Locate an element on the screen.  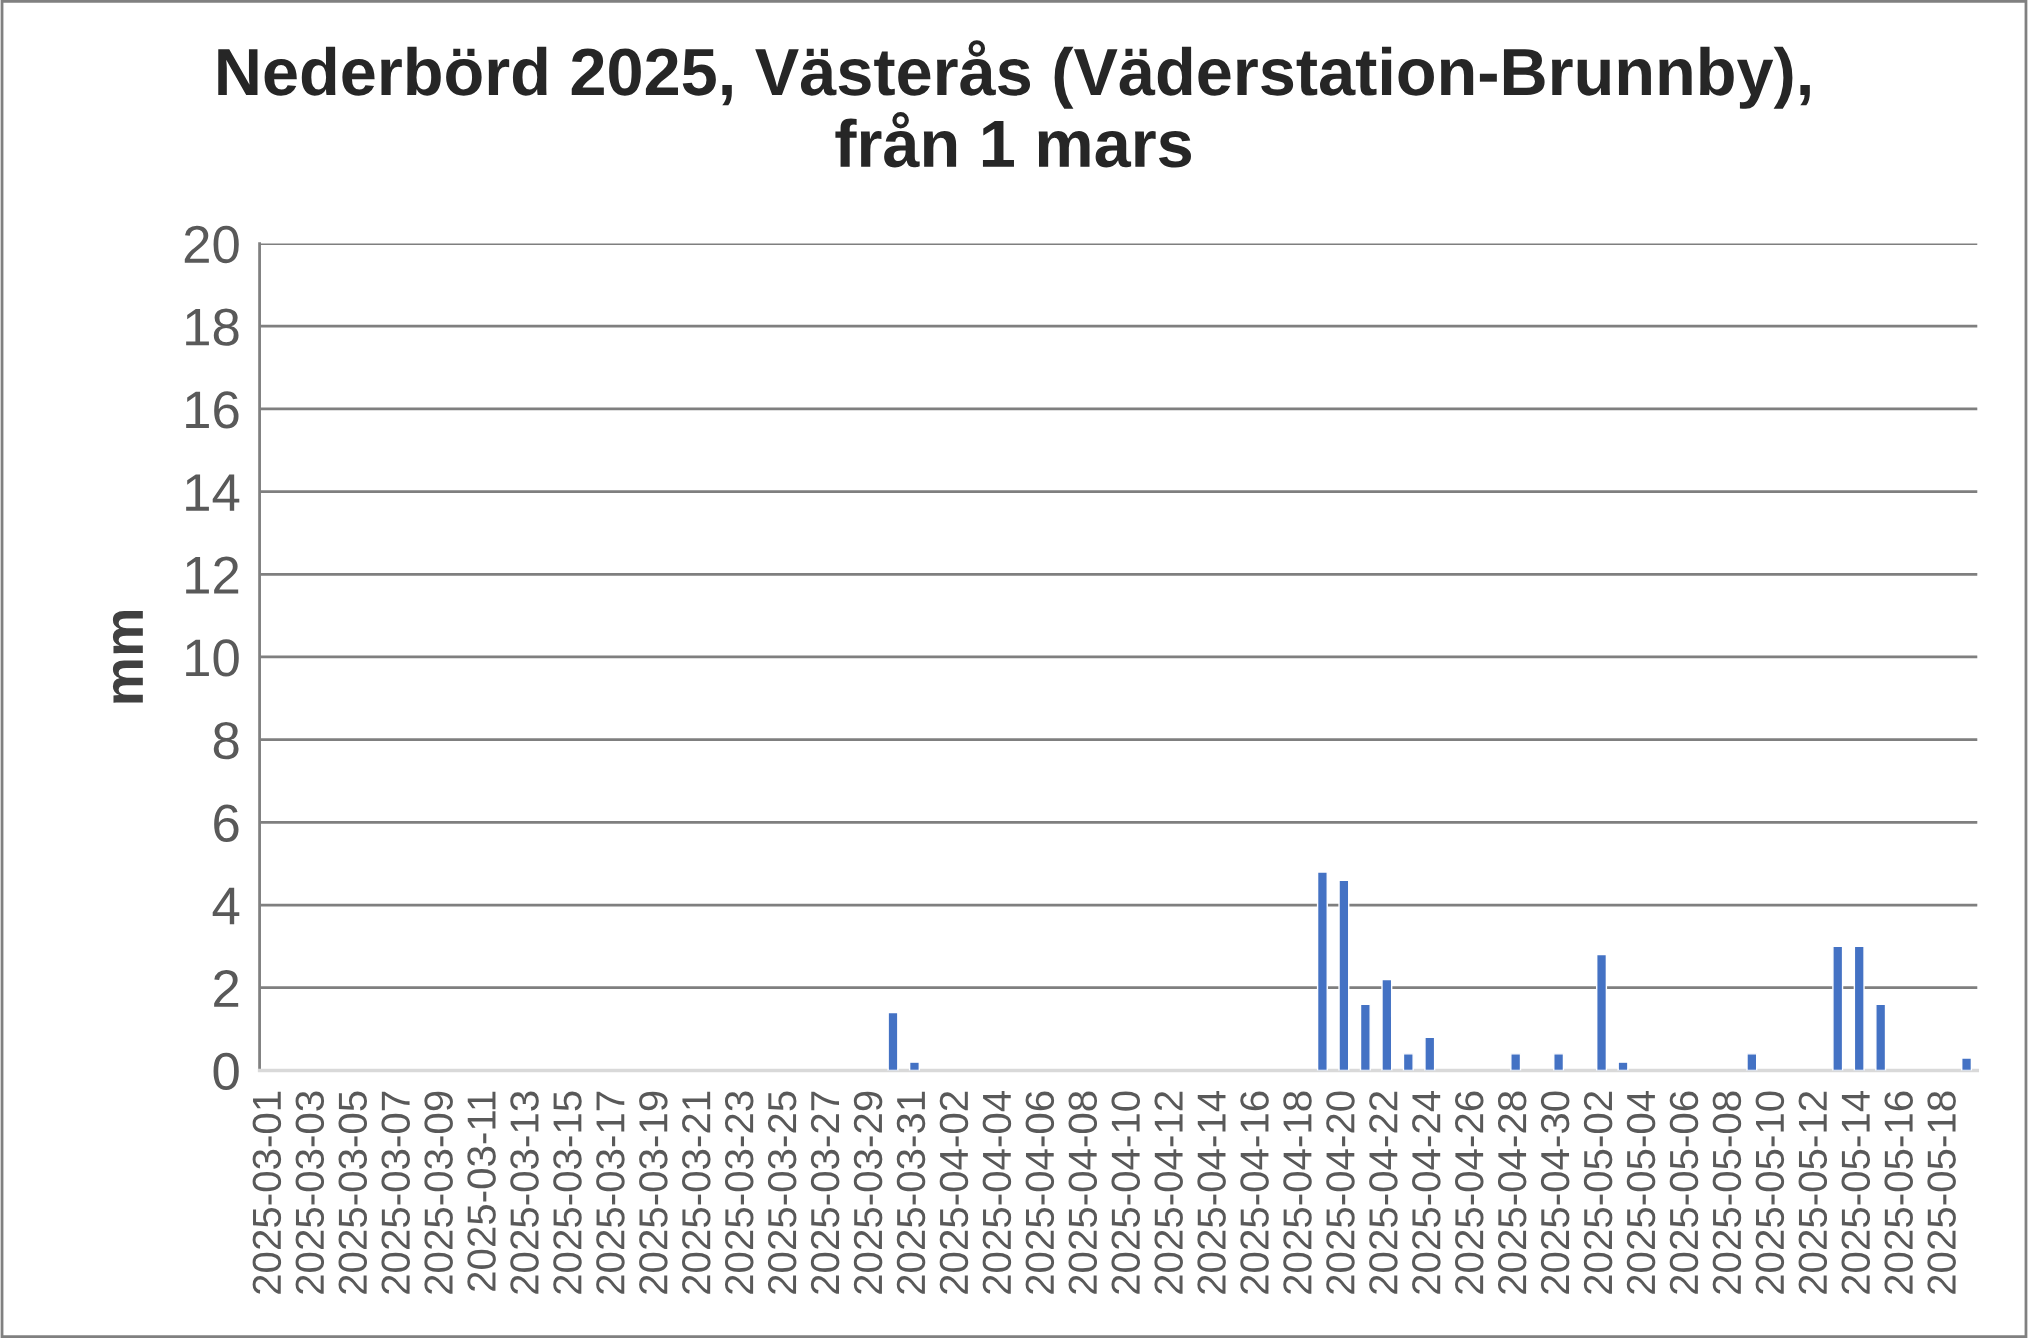
x-tick-label: 2025-05-02 is located at coordinates (1598, 1192).